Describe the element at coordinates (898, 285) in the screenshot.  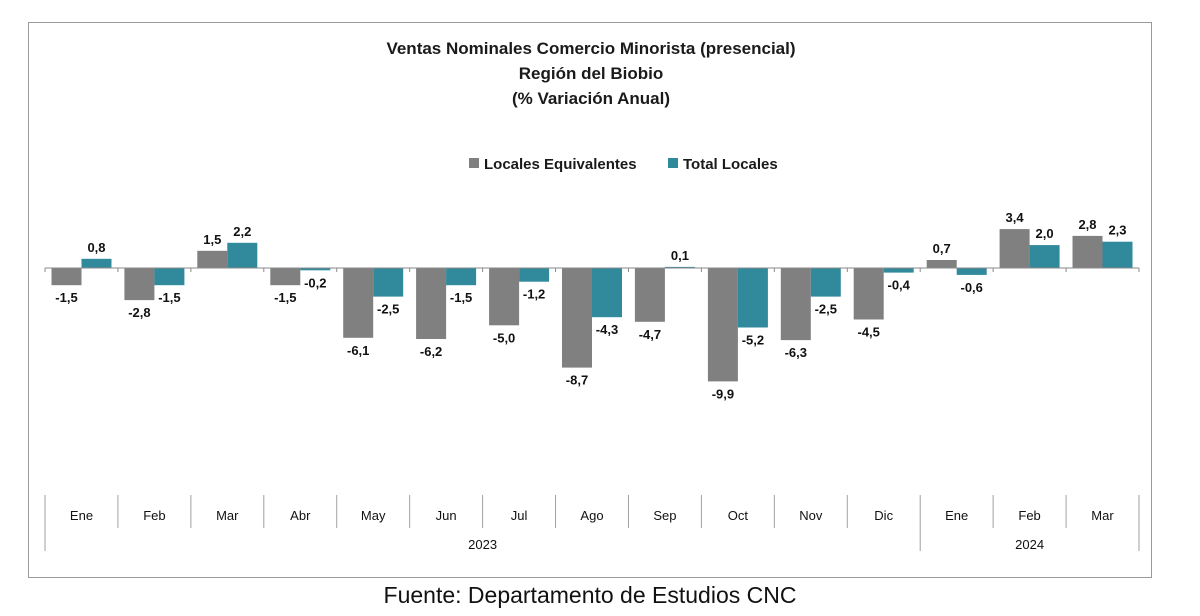
I see `value-label-total-locales-11: -0,4` at that location.